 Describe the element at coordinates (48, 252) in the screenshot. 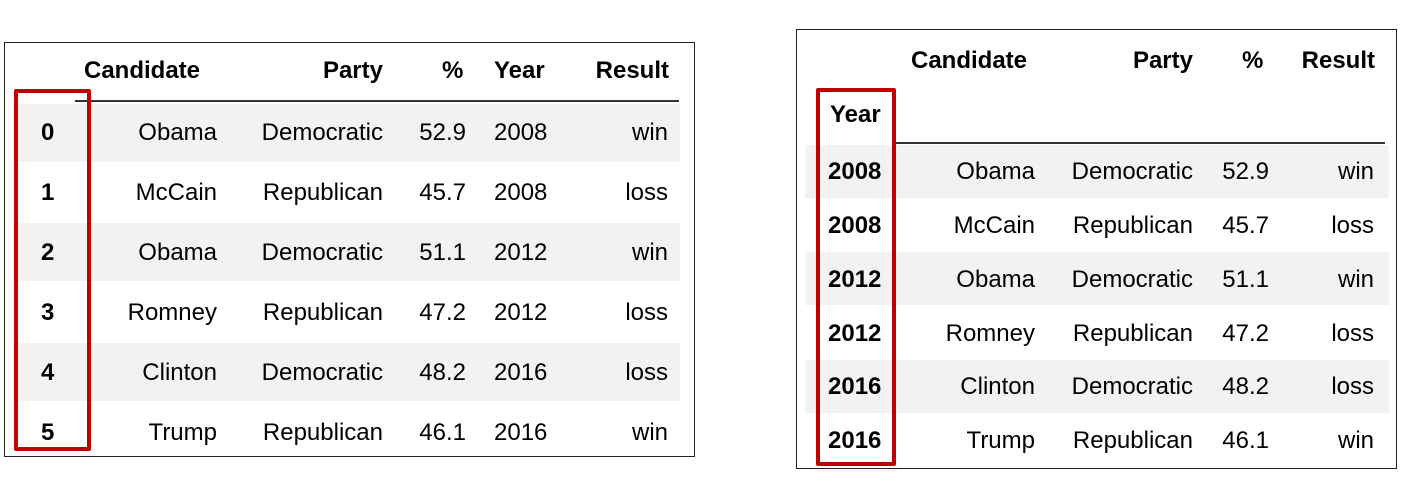

I see `row-index: 2` at that location.